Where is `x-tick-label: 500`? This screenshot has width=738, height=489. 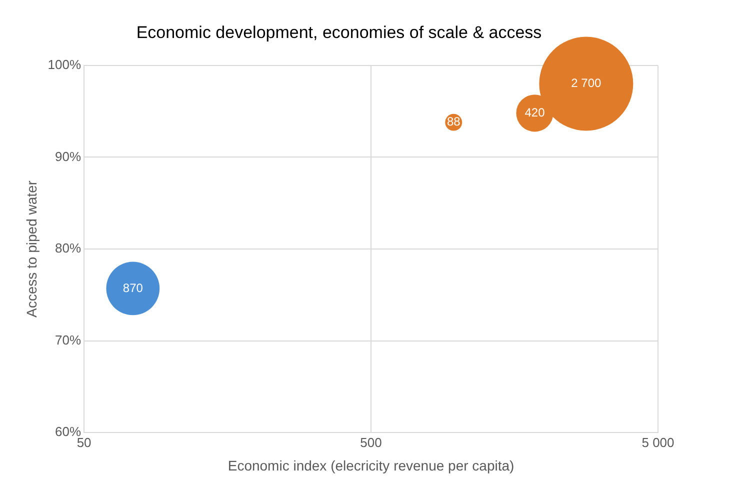
x-tick-label: 500 is located at coordinates (371, 442).